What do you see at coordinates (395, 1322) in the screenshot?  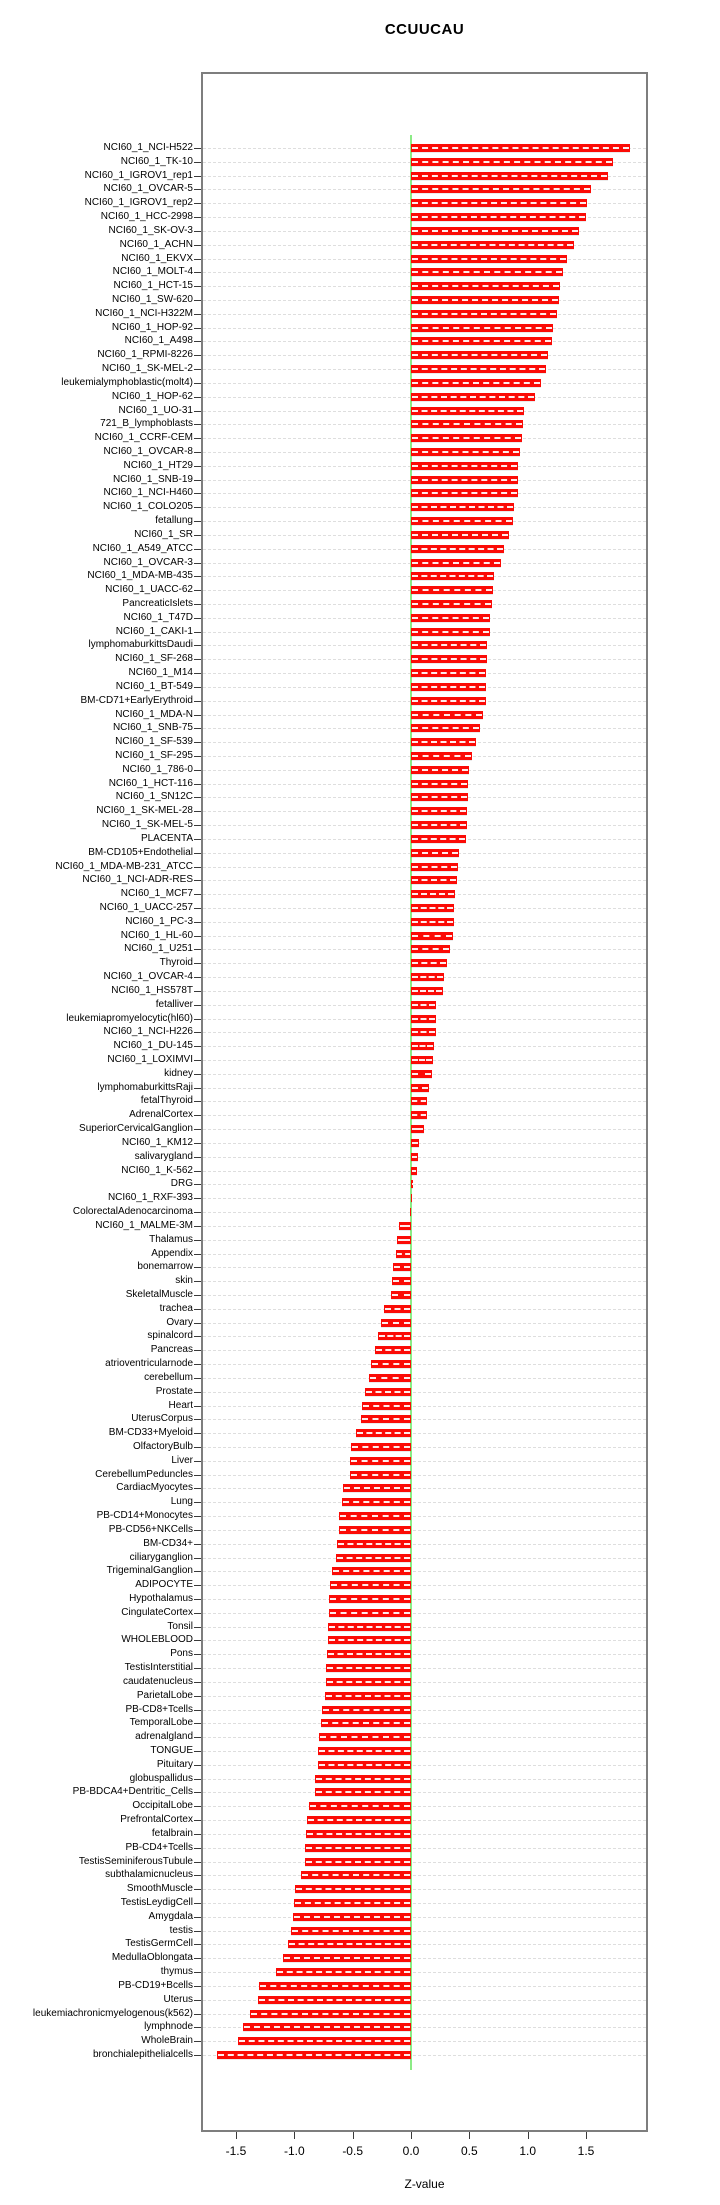 I see `bar-Ovary` at bounding box center [395, 1322].